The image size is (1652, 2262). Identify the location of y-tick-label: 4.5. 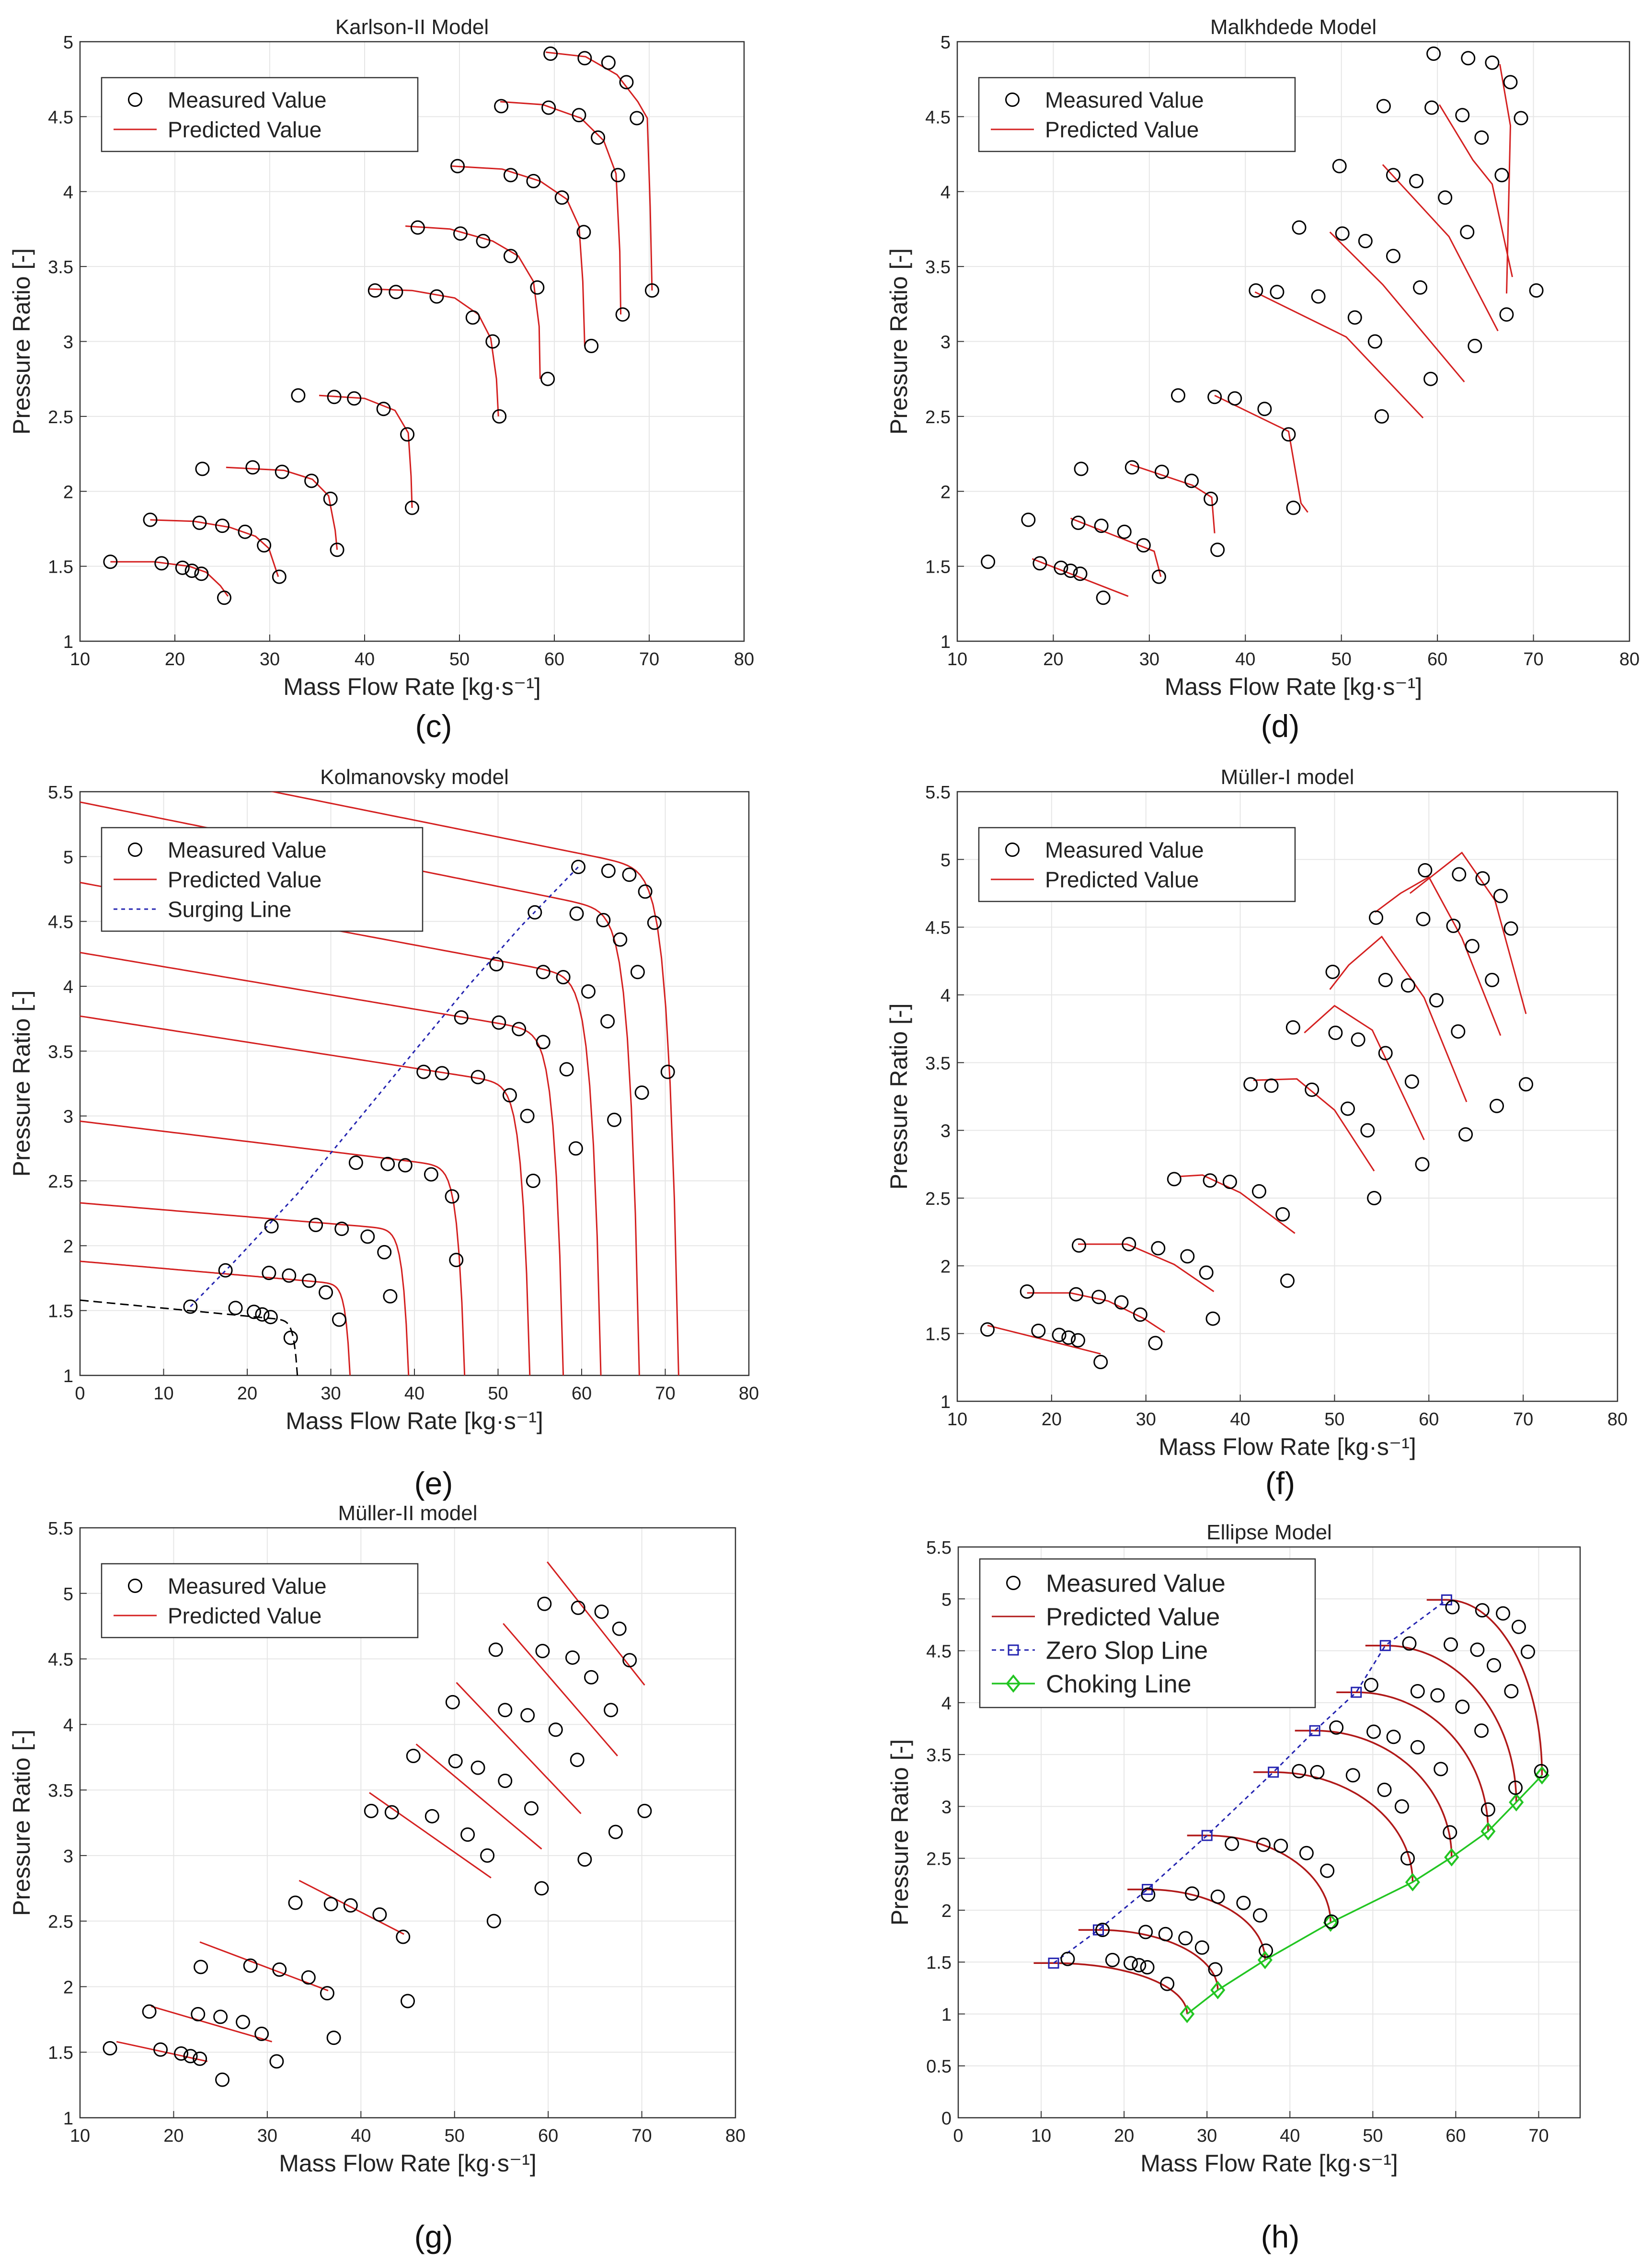
(938, 117).